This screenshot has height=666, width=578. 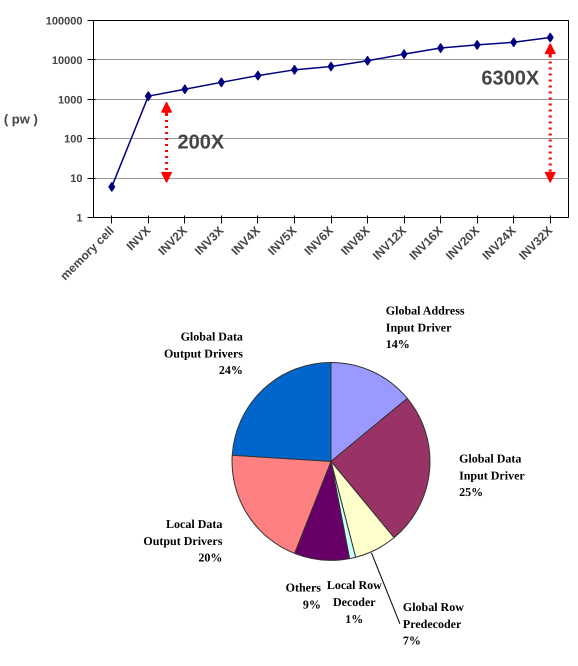 I want to click on data-label: 20%, so click(x=210, y=557).